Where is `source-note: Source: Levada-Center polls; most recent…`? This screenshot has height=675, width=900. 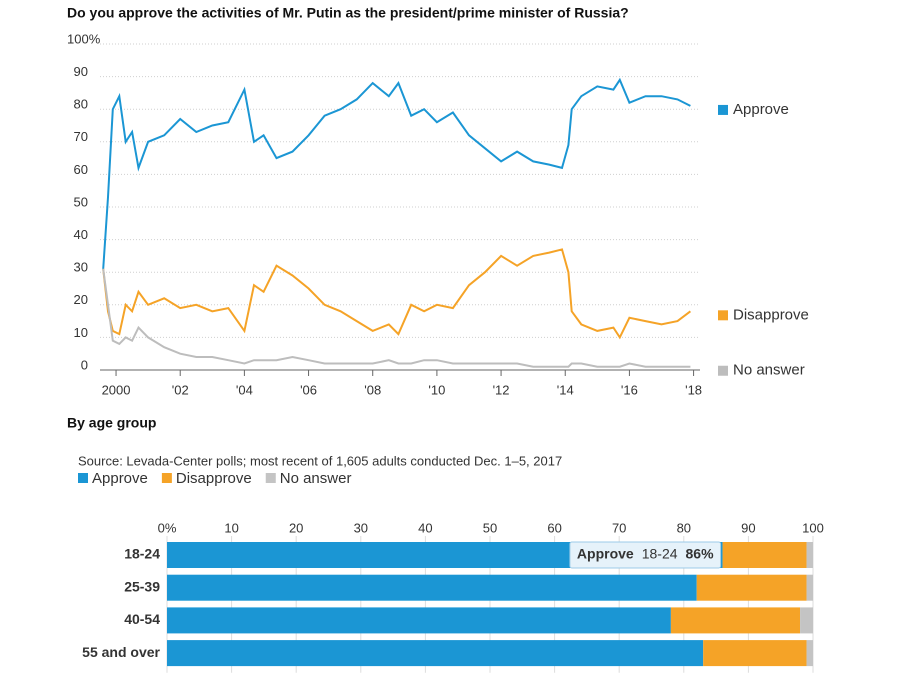 source-note: Source: Levada-Center polls; most recent… is located at coordinates (320, 460).